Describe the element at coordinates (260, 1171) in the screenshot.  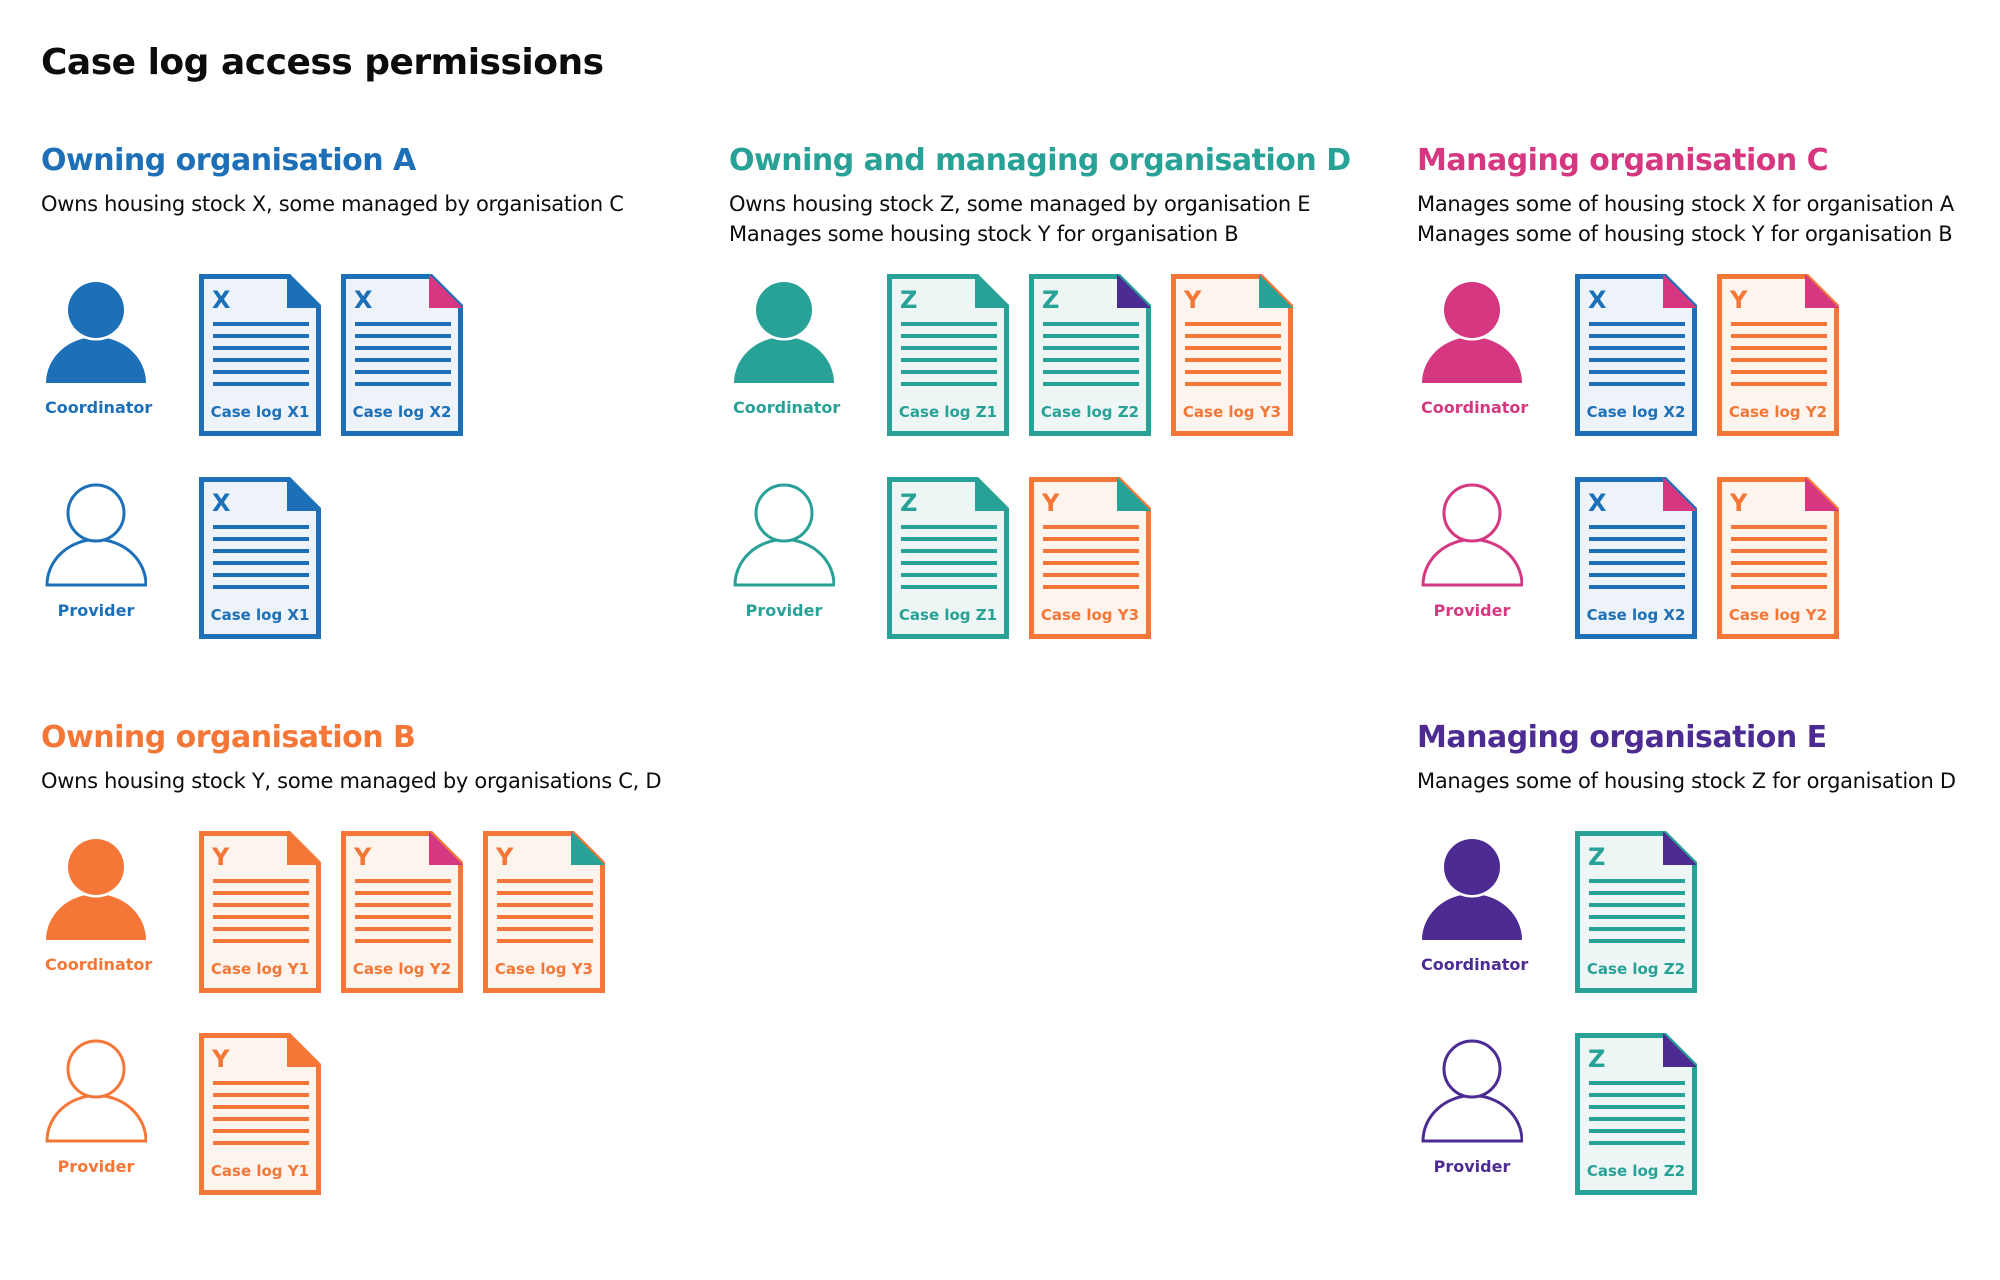
I see `document-label: Case log Y1` at that location.